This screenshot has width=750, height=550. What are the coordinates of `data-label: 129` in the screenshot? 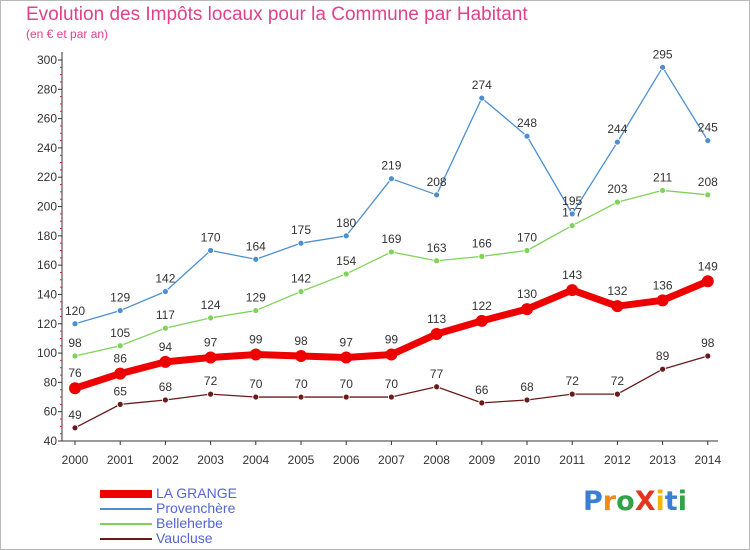 It's located at (256, 298).